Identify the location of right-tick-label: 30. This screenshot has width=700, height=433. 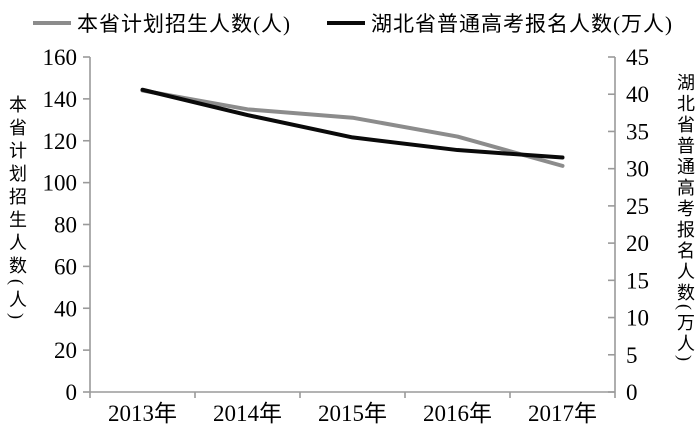
(637, 169).